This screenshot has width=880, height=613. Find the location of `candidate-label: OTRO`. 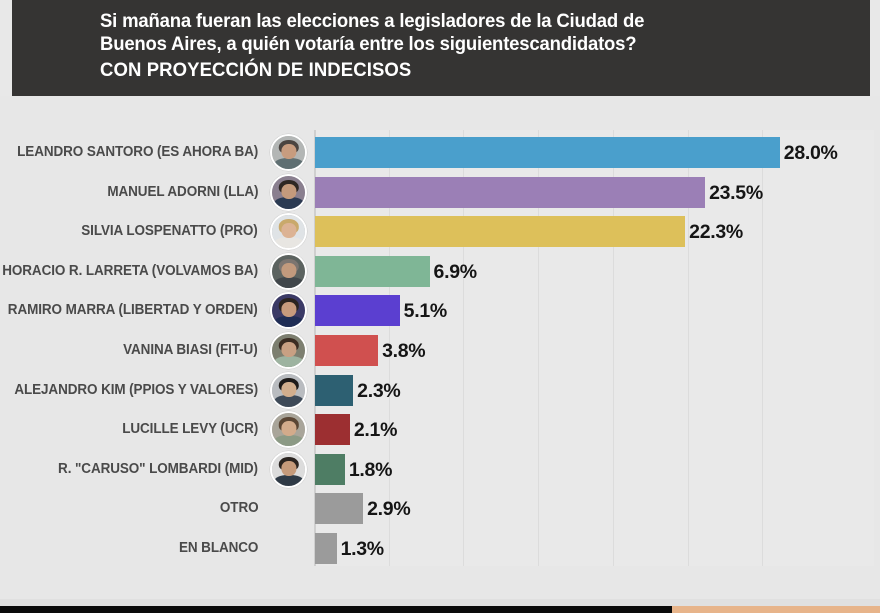

candidate-label: OTRO is located at coordinates (238, 508).